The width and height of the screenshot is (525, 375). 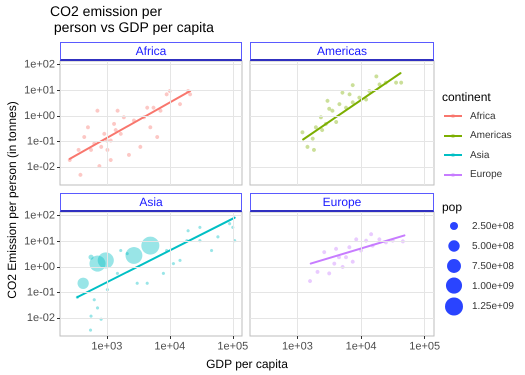 I want to click on legend-label: 1.00e+09, so click(x=493, y=286).